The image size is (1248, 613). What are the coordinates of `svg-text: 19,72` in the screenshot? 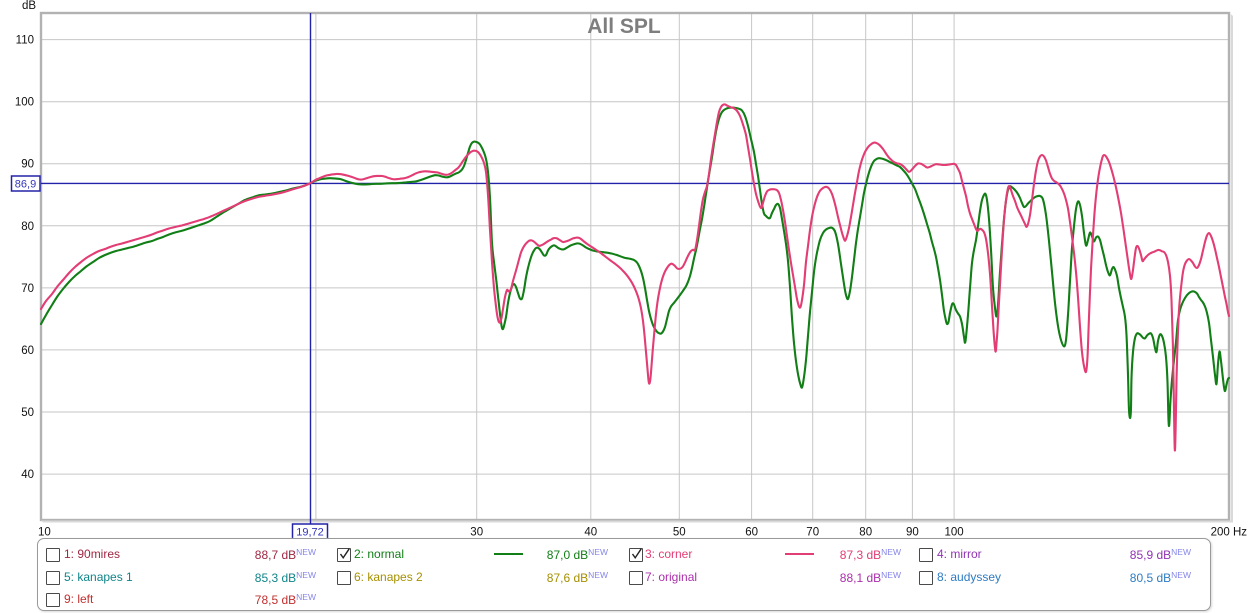 It's located at (310, 533).